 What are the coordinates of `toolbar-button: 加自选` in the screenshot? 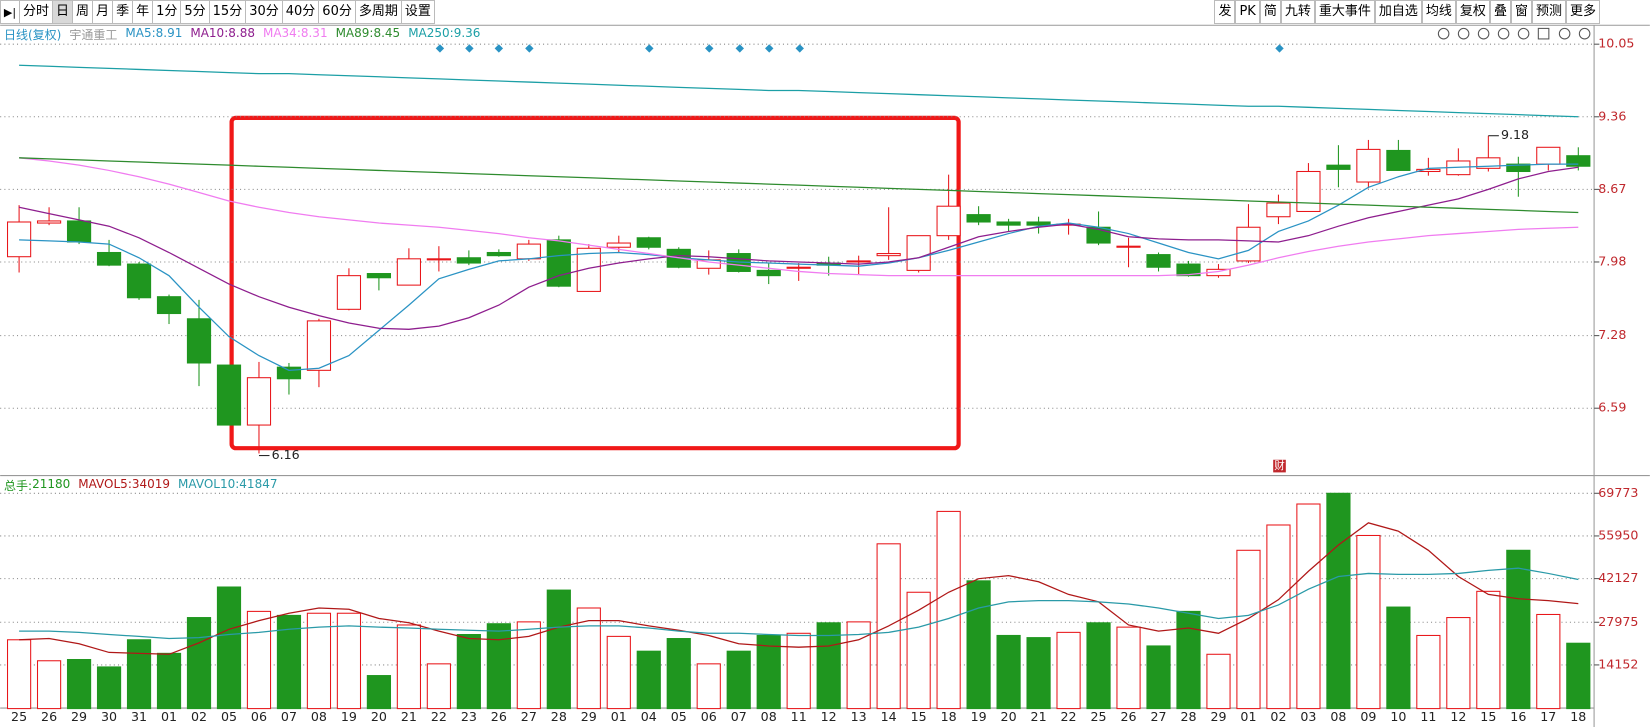 It's located at (1398, 12).